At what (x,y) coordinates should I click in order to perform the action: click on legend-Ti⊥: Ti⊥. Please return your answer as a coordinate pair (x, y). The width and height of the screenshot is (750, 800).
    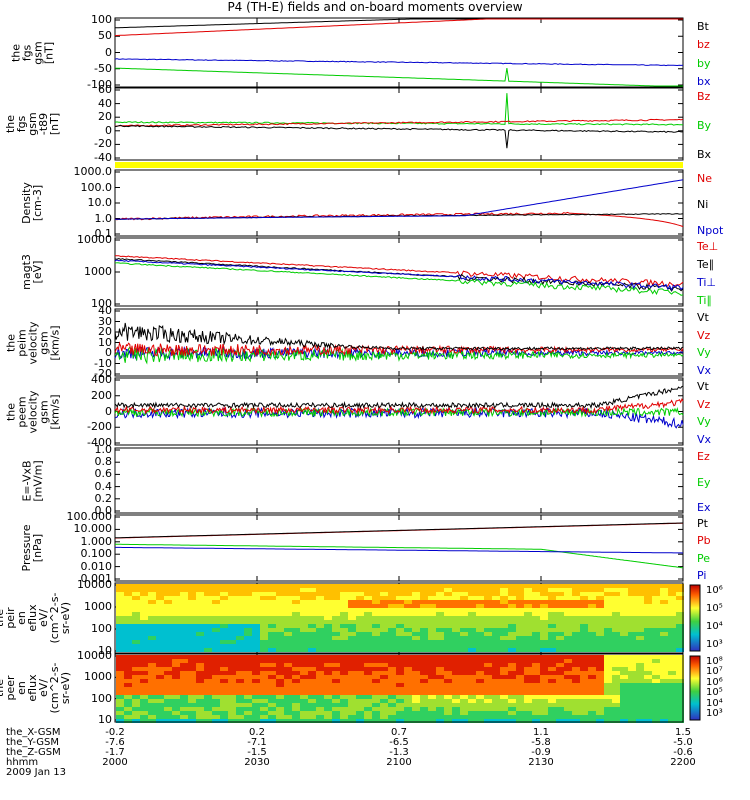
    Looking at the image, I should click on (707, 282).